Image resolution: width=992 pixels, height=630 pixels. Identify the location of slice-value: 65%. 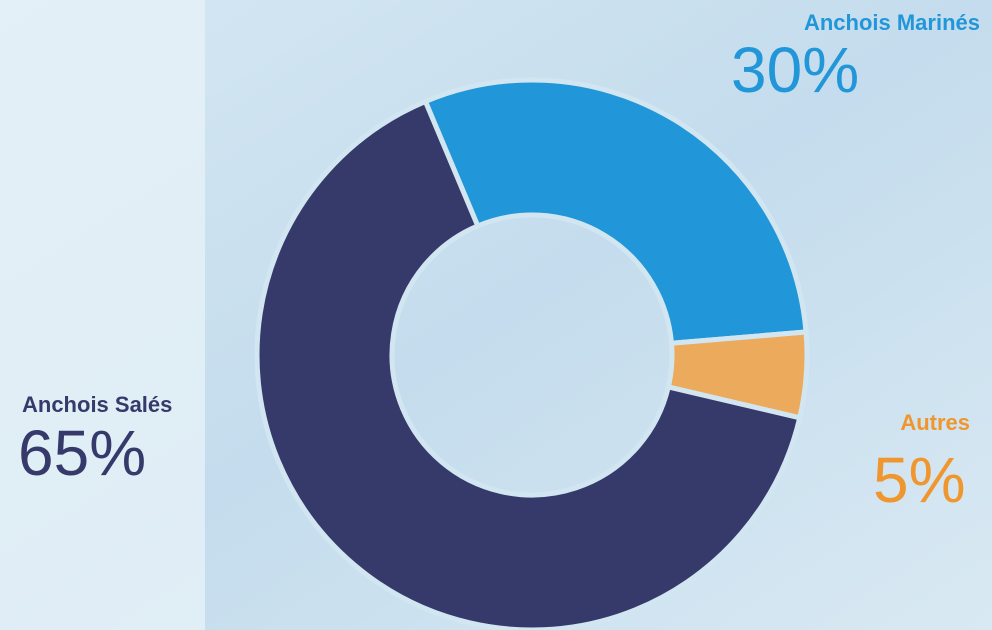
(82, 453).